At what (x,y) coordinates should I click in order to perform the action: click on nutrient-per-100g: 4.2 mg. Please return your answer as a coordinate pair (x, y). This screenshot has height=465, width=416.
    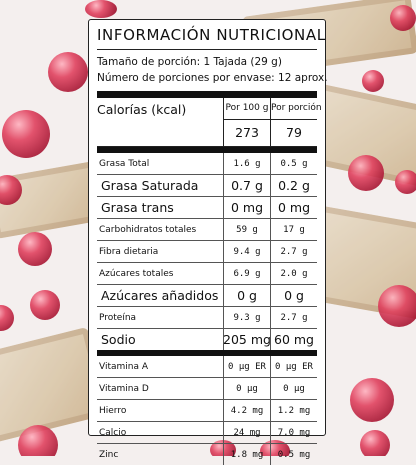
    Looking at the image, I should click on (246, 410).